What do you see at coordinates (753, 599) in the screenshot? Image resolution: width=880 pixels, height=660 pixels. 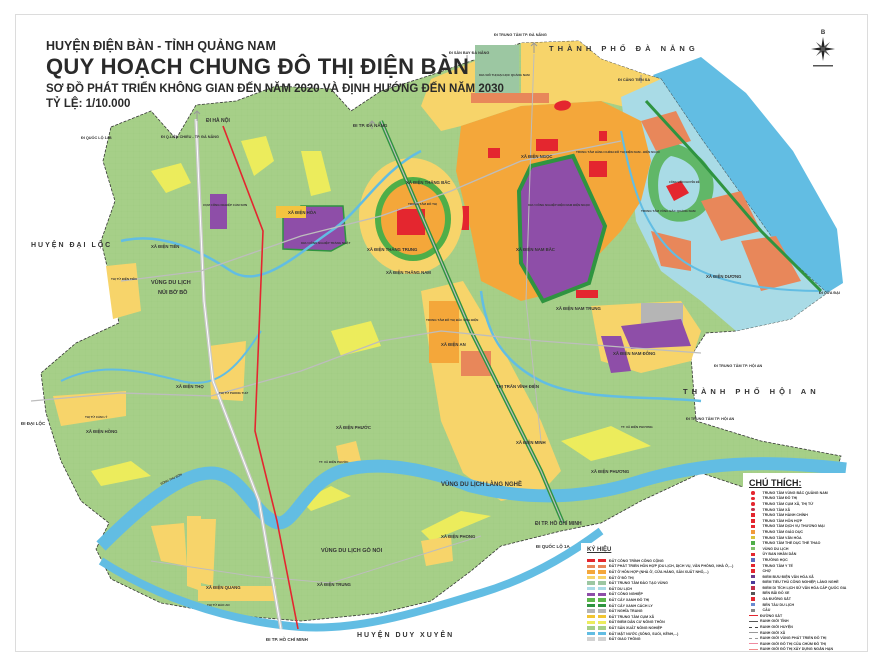 I see `railway-station-icon` at bounding box center [753, 599].